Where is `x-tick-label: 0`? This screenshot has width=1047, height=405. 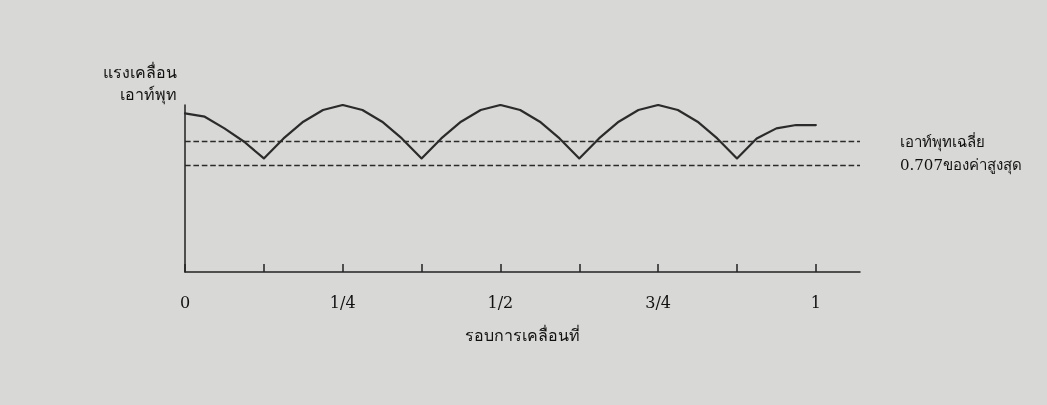 x-tick-label: 0 is located at coordinates (185, 302).